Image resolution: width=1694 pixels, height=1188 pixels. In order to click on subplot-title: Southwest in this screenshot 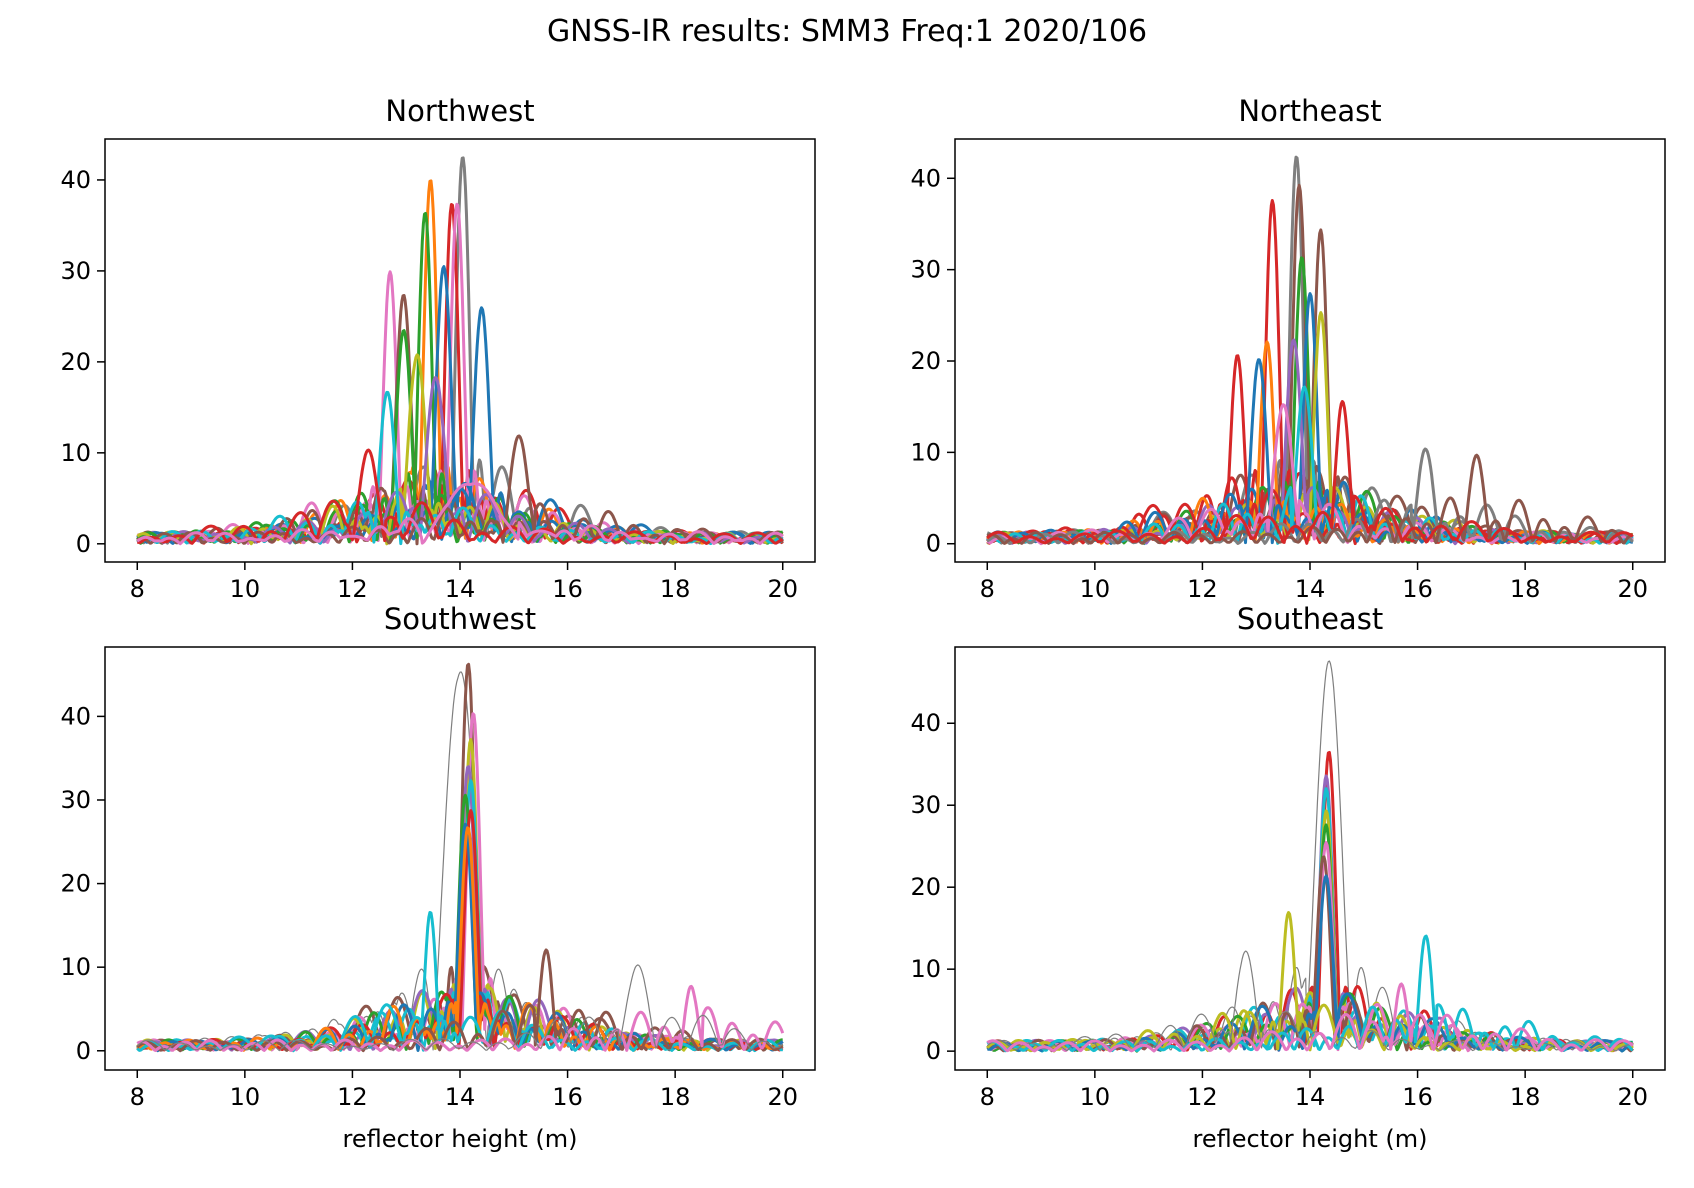, I will do `click(460, 619)`.